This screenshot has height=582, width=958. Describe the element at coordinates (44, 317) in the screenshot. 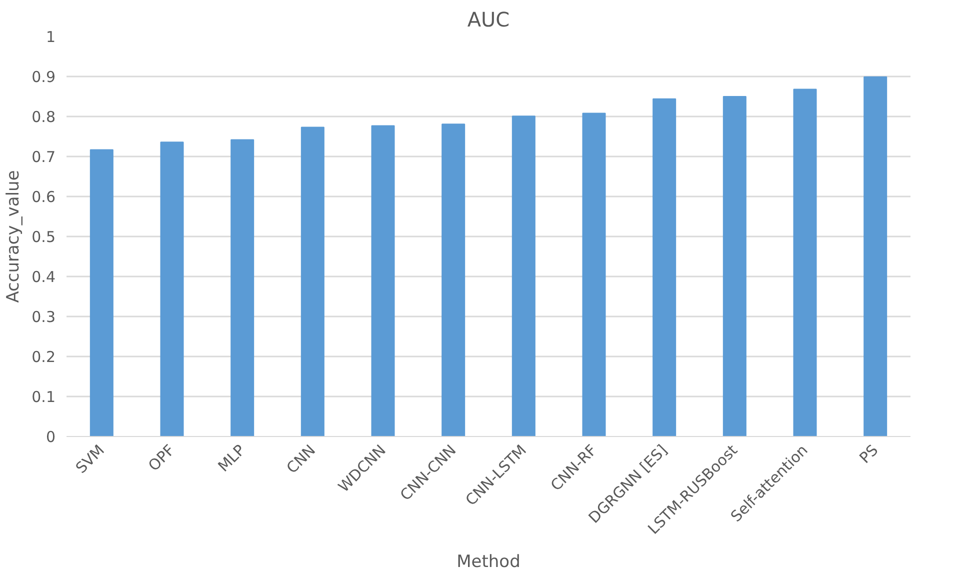

I see `y-tick-label: 0.3` at that location.